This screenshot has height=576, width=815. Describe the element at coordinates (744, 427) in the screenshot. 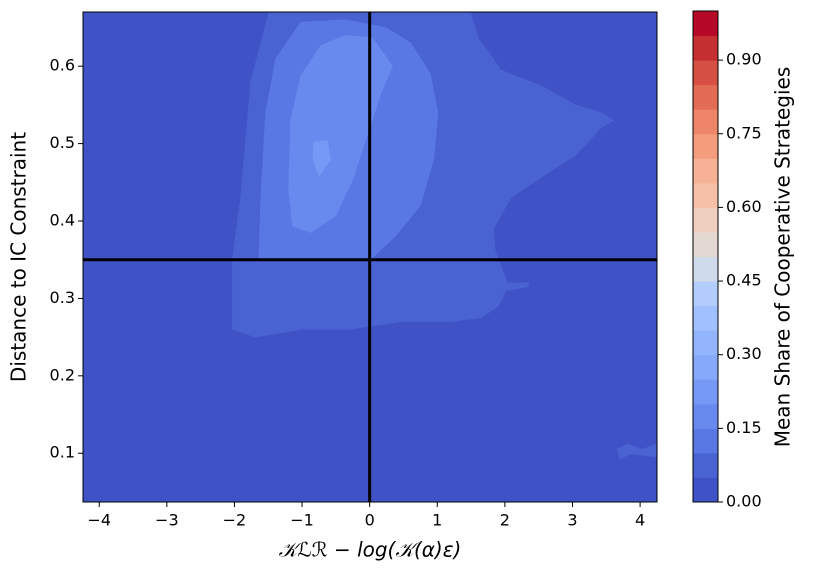

I see `colorbar-tick-label: 0.15` at that location.